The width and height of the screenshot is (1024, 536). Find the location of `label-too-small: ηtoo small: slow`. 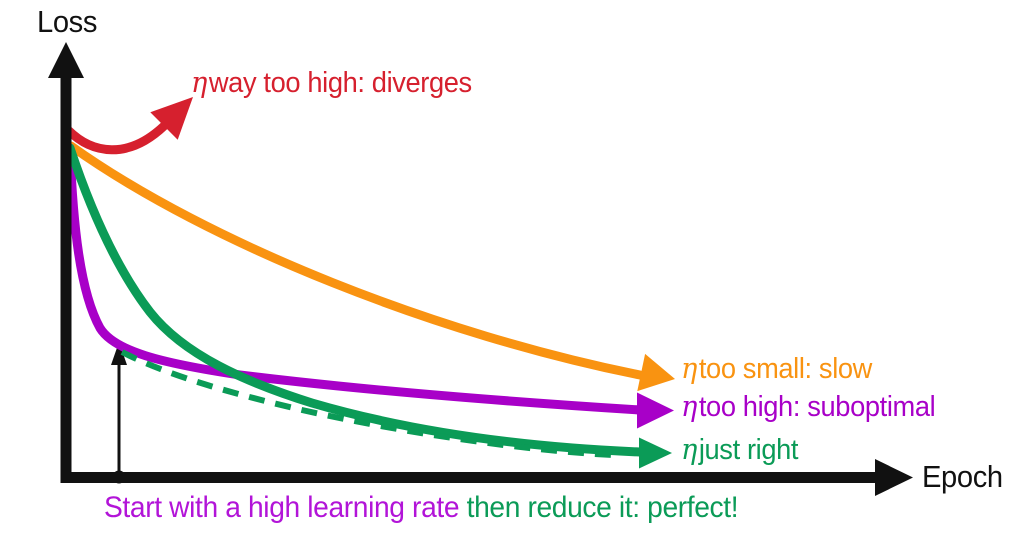

label-too-small: ηtoo small: slow is located at coordinates (776, 368).